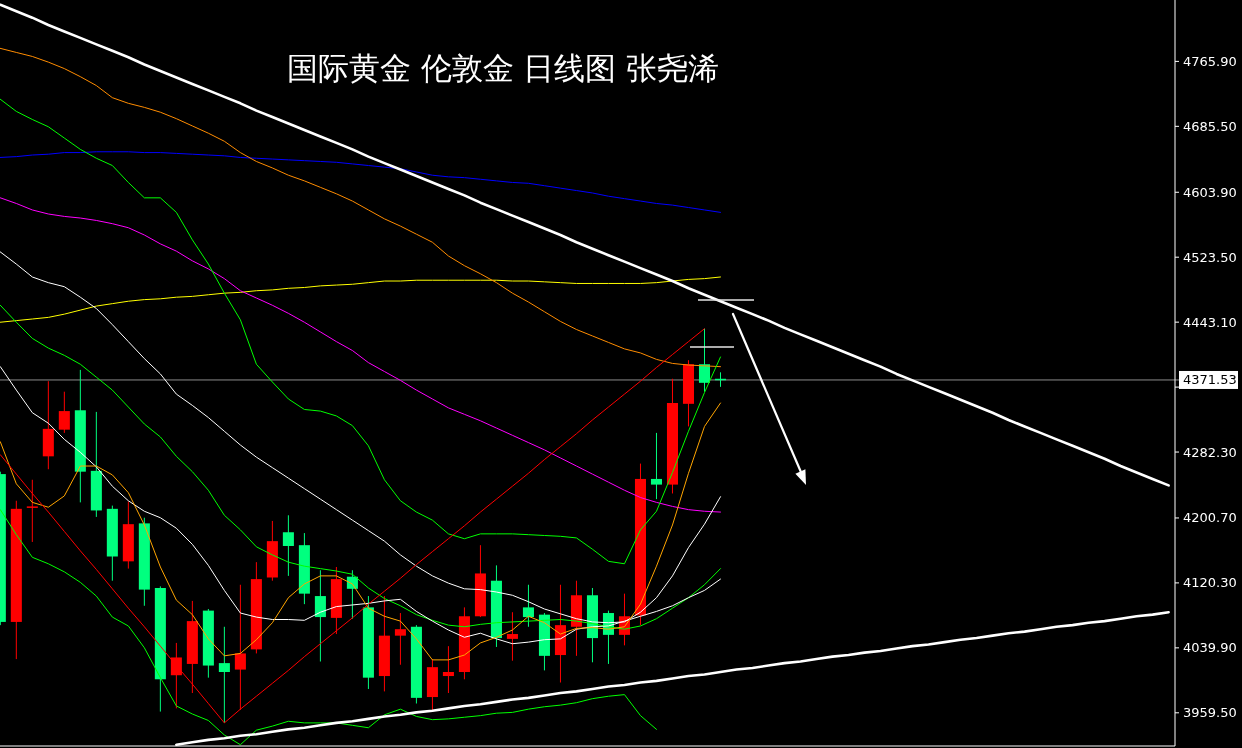  What do you see at coordinates (1210, 61) in the screenshot?
I see `y-tick-label: 4765.90` at bounding box center [1210, 61].